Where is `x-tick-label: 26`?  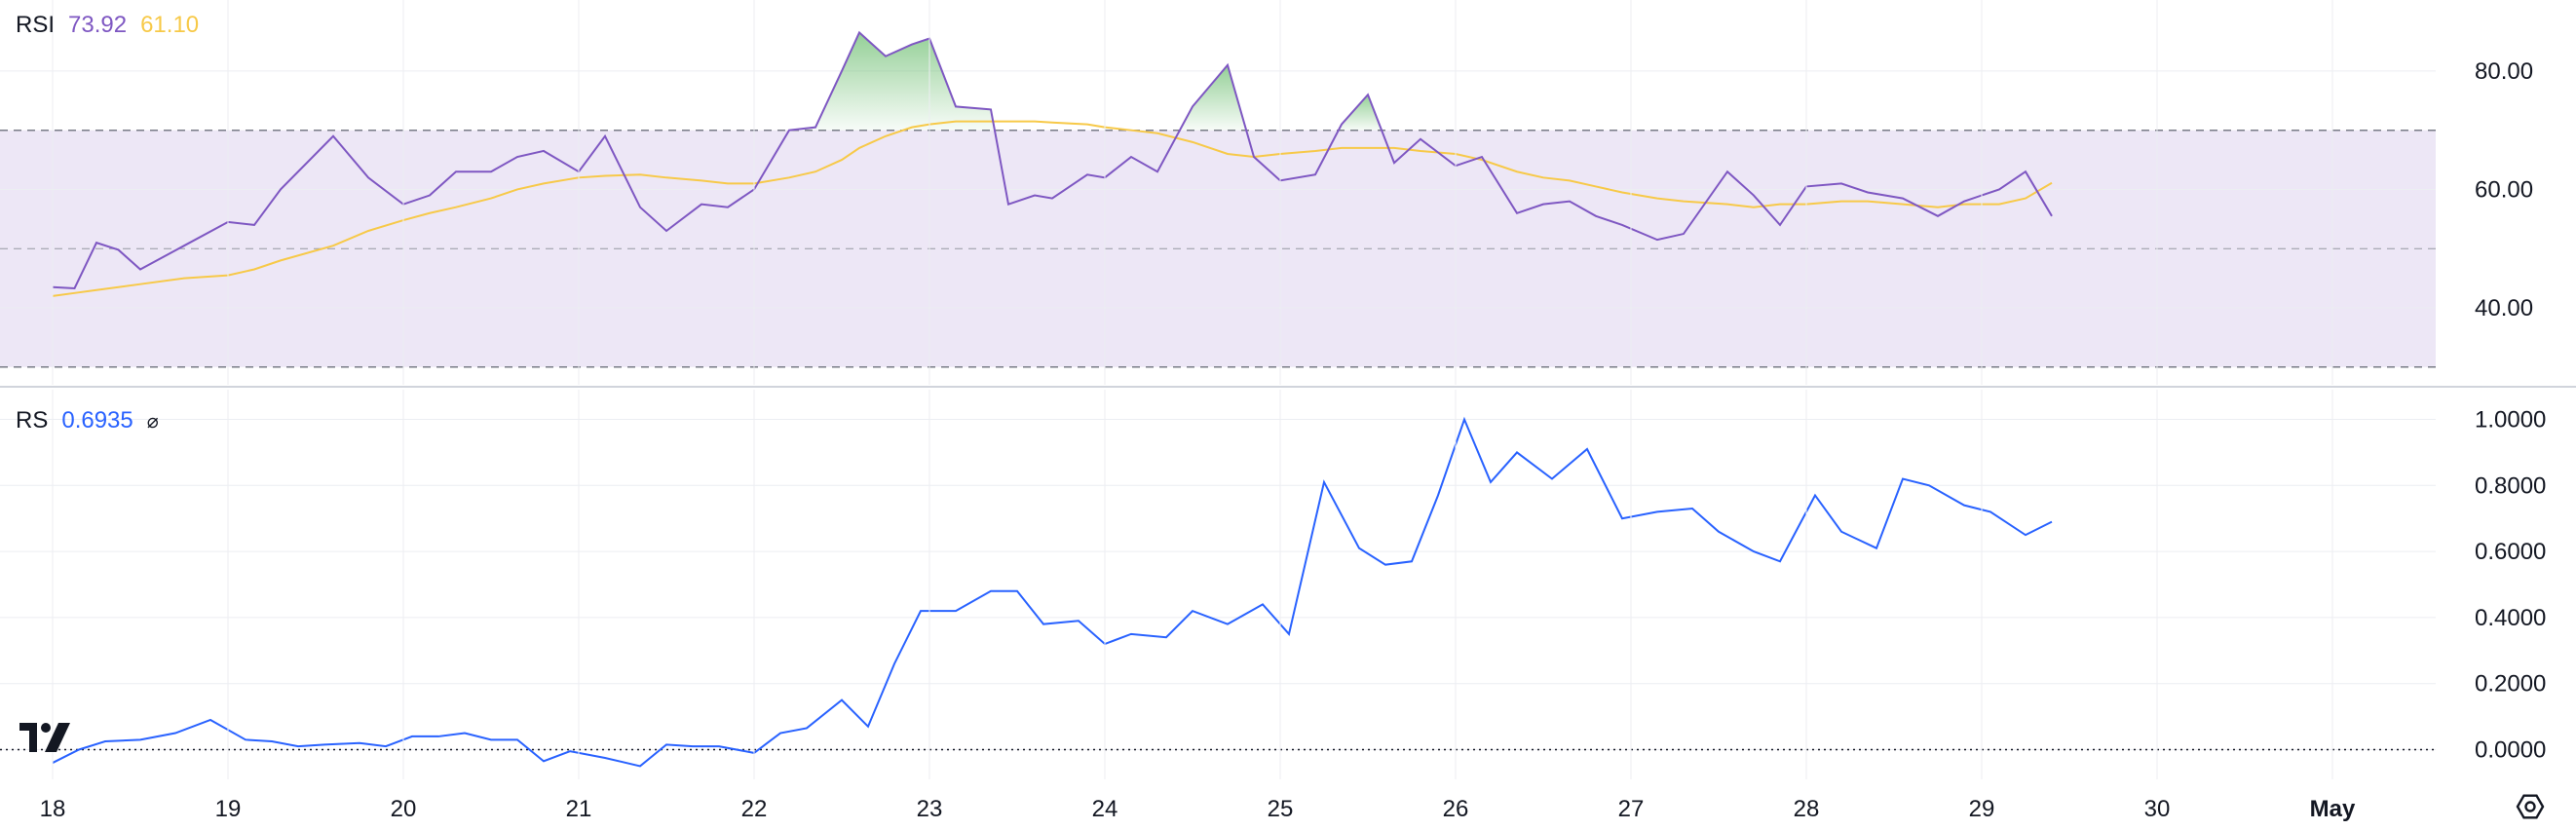 x-tick-label: 26 is located at coordinates (1456, 809).